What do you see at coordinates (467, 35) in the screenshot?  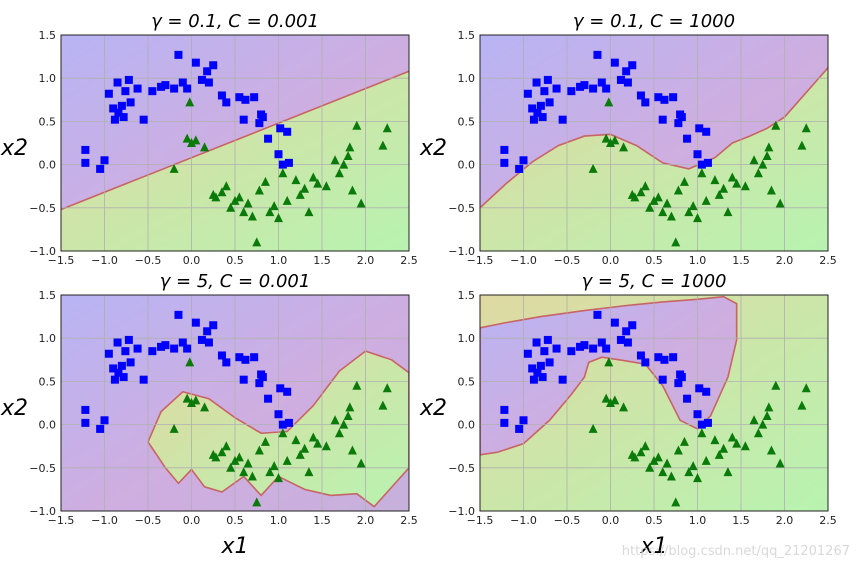 I see `y-tick-label: 1.5` at bounding box center [467, 35].